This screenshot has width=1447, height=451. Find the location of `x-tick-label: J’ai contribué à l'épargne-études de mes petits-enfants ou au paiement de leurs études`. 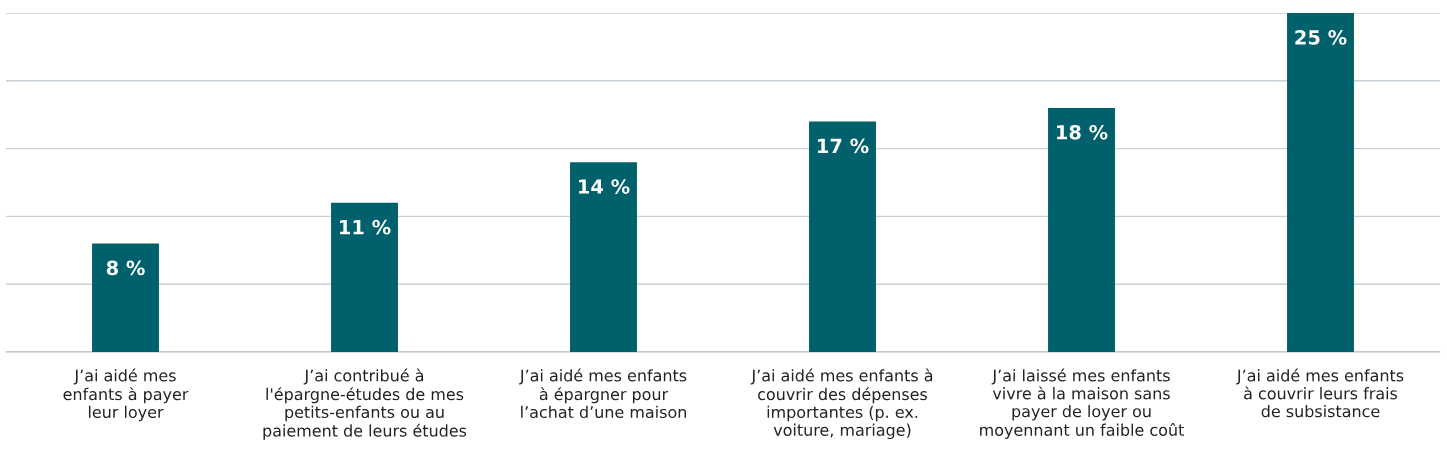

x-tick-label: J’ai contribué à l'épargne-études de mes petits-enfants ou au paiement de leurs études is located at coordinates (365, 404).